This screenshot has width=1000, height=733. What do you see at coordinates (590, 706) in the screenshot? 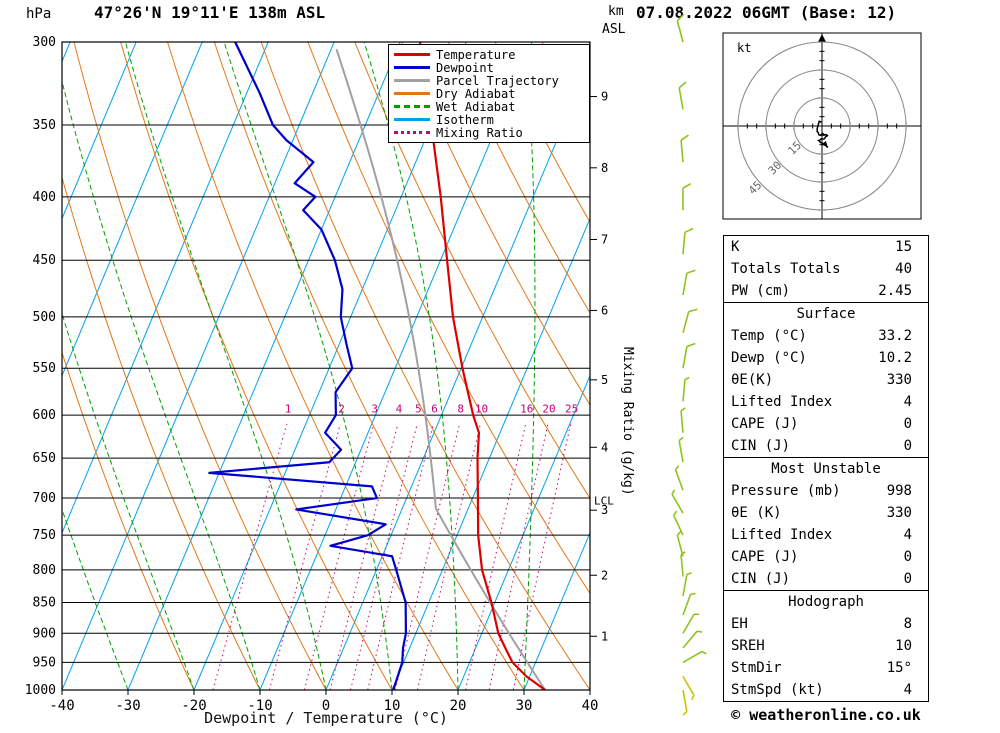
I see `svg-text: 40` at bounding box center [590, 706].